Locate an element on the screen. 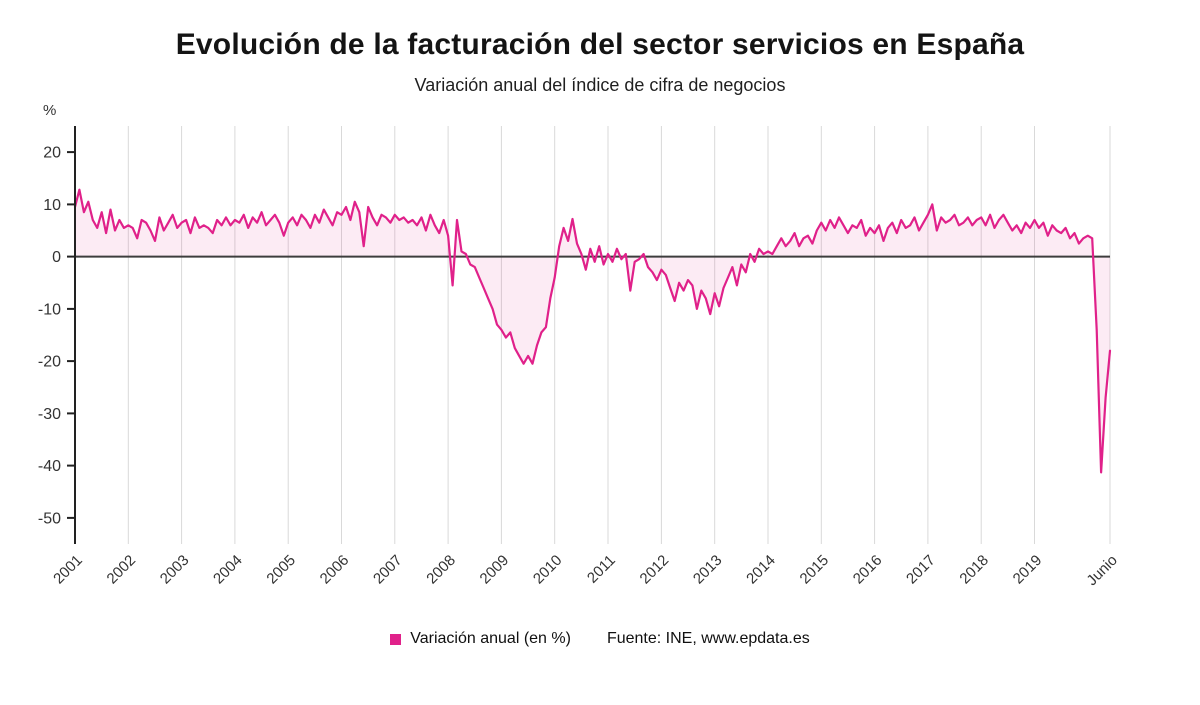 The image size is (1200, 705). svg-text: -30 is located at coordinates (49, 414).